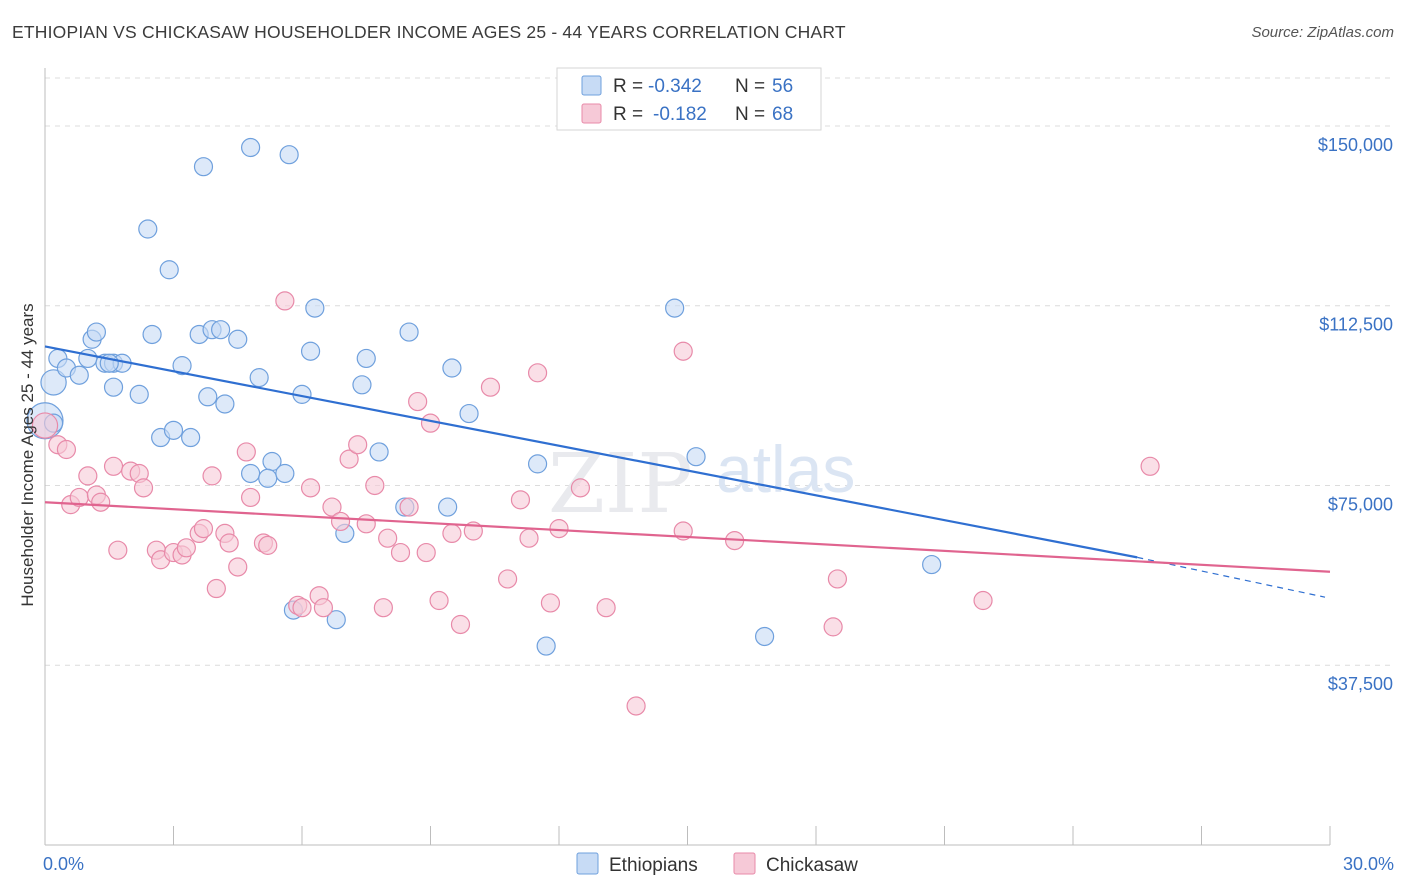 This screenshot has width=1406, height=892. I want to click on legend-r-value-1: -0.342, so click(675, 86).